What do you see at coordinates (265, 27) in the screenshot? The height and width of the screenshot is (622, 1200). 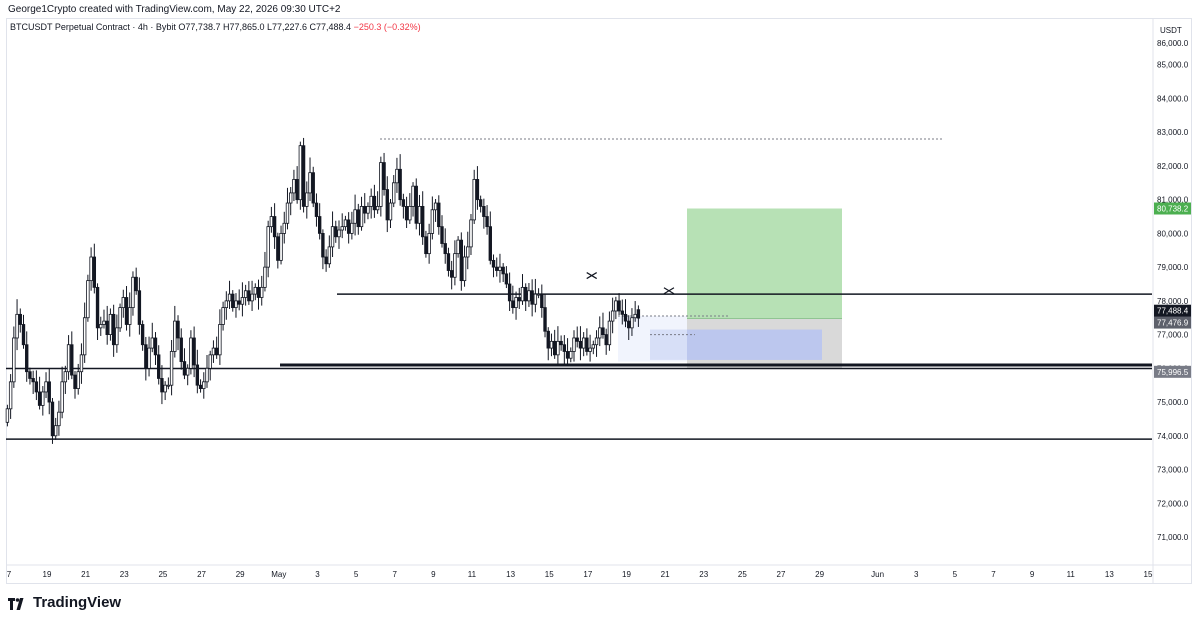 I see `ohlc-values: O77,738.7 H77,865.0 L77,227.6 C77,488.4` at bounding box center [265, 27].